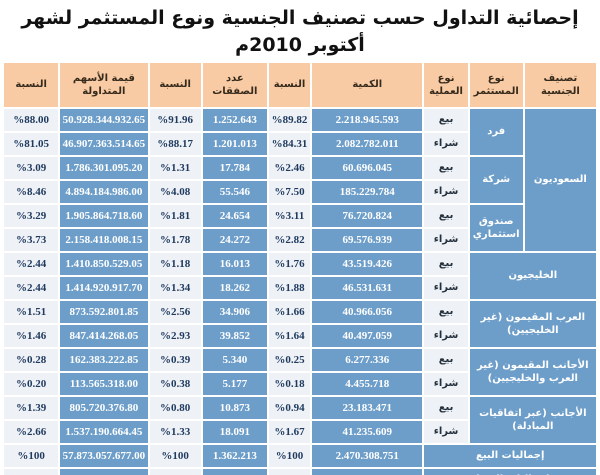 The width and height of the screenshot is (600, 475). What do you see at coordinates (175, 85) in the screenshot?
I see `header-deals-pct: النسبة` at bounding box center [175, 85].